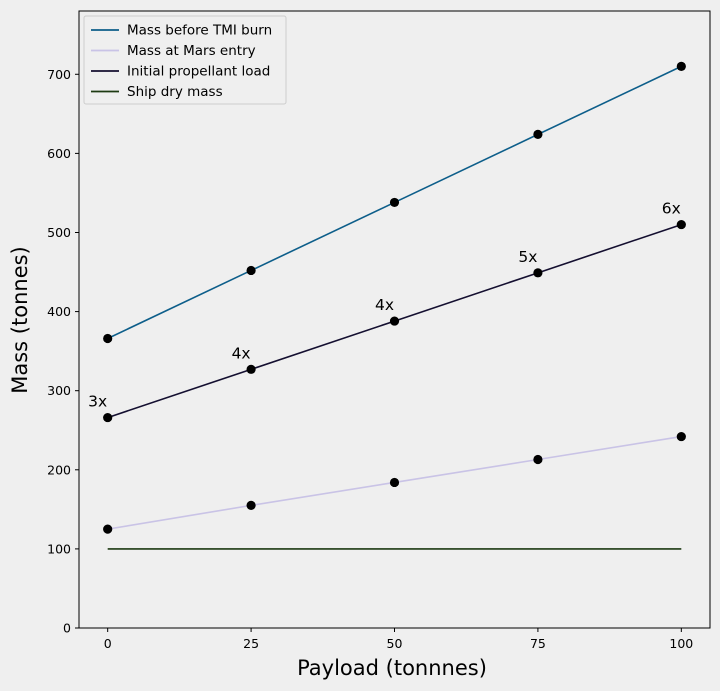 Image resolution: width=720 pixels, height=691 pixels. What do you see at coordinates (59, 469) in the screenshot?
I see `y-tick-label: 200` at bounding box center [59, 469].